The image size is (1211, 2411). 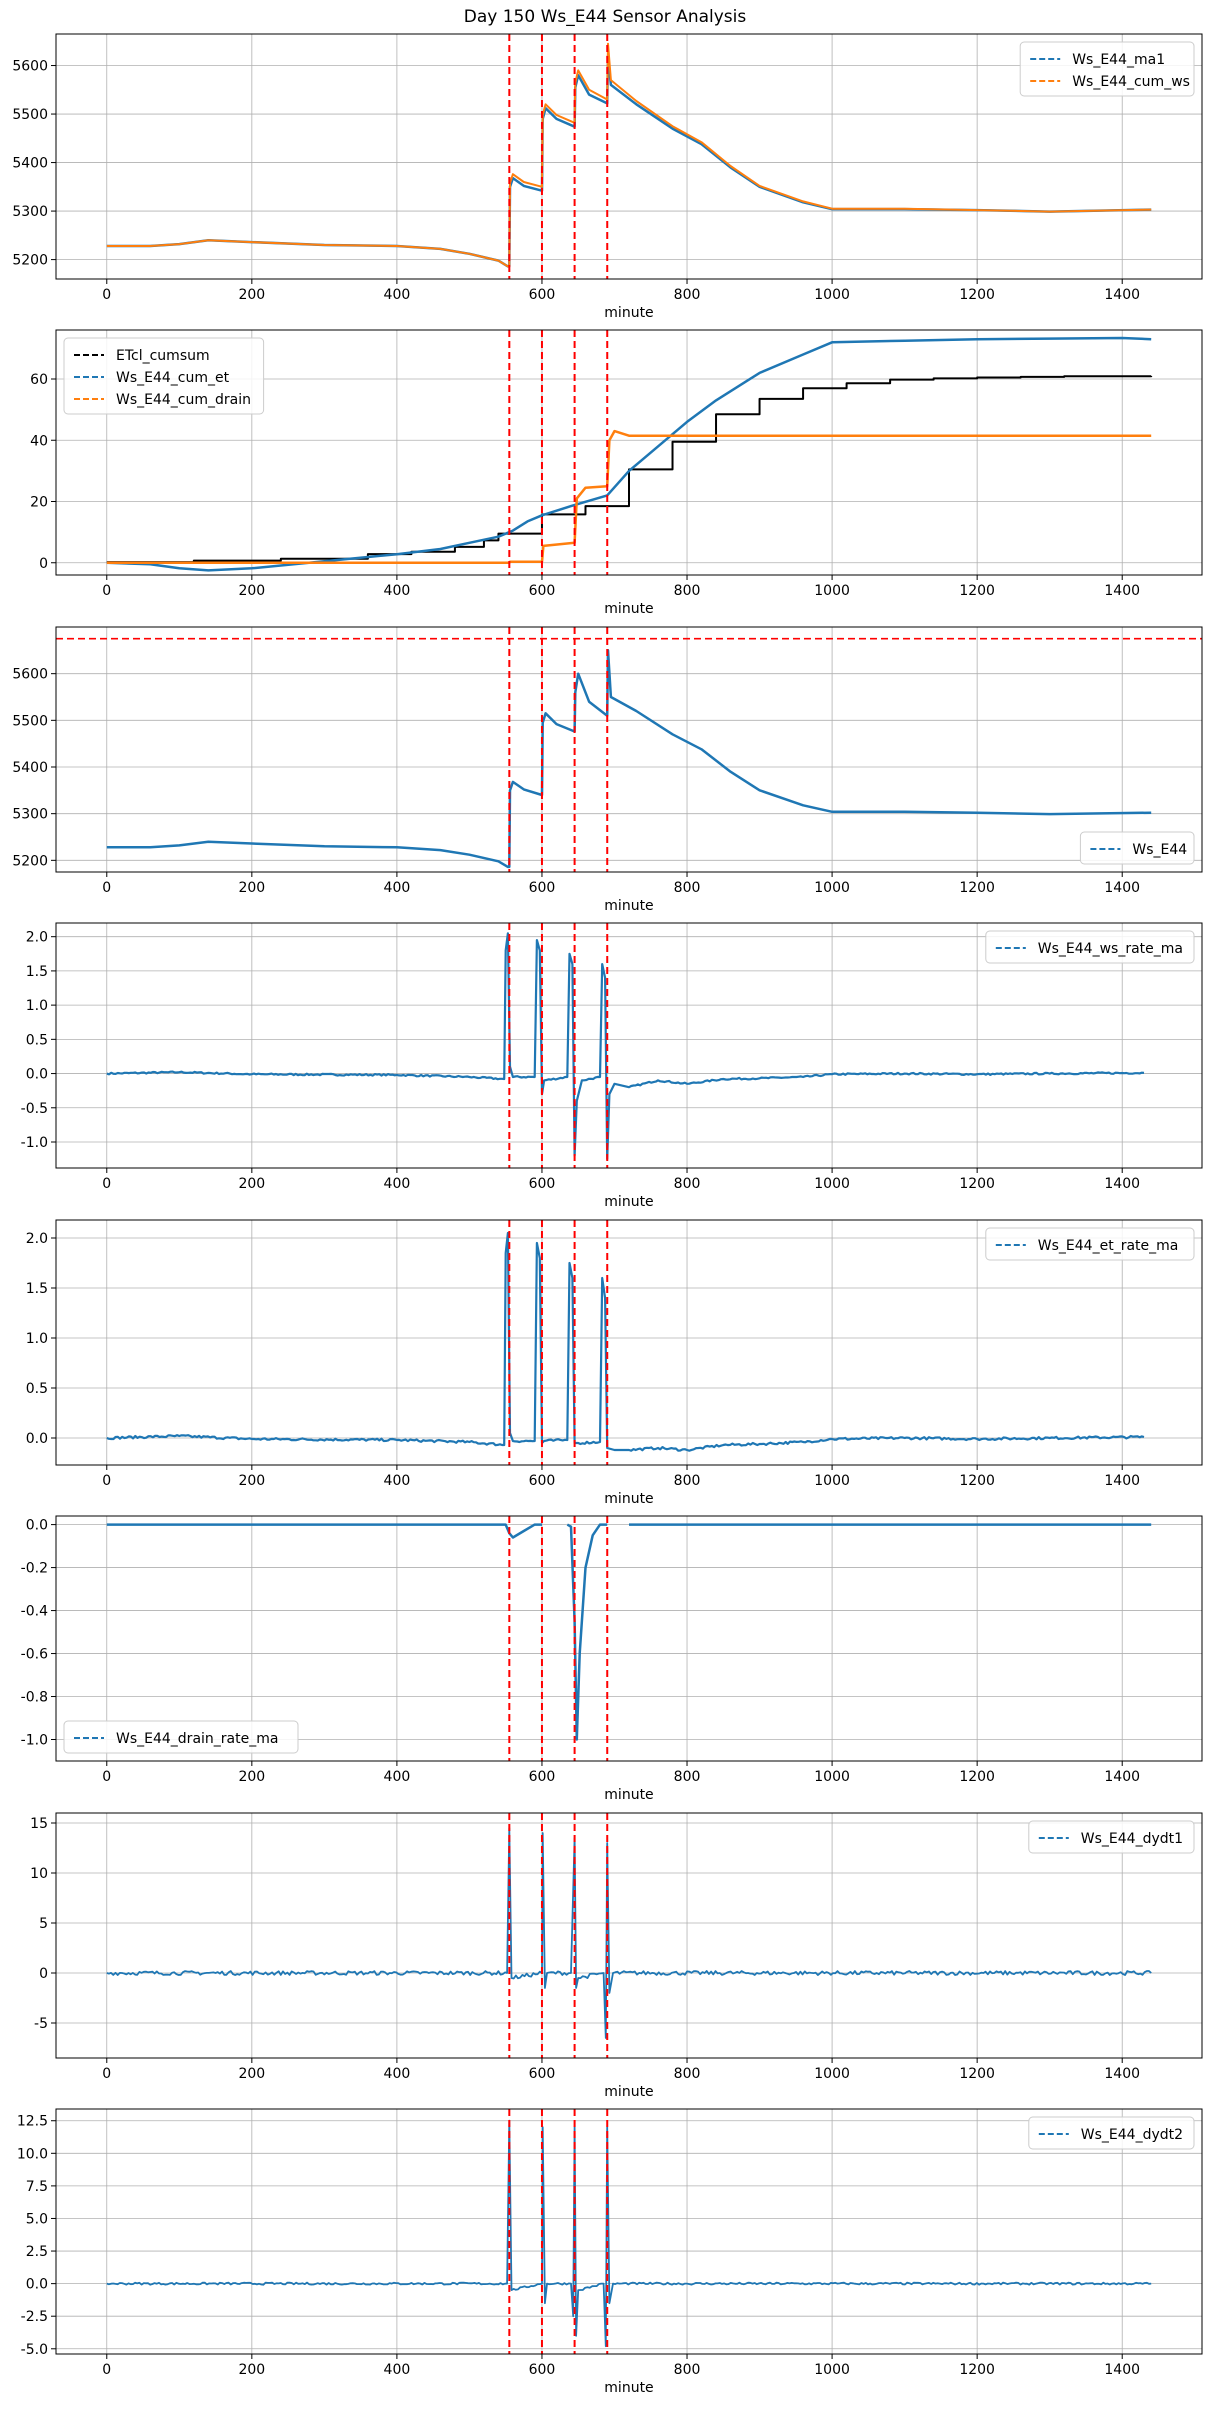 I want to click on y-tick-label: 60, so click(x=39, y=380).